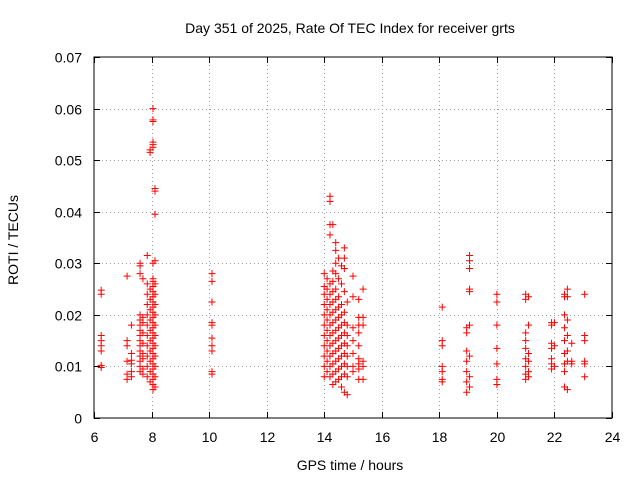 The image size is (640, 480). What do you see at coordinates (95, 437) in the screenshot?
I see `x-tick-label: 6` at bounding box center [95, 437].